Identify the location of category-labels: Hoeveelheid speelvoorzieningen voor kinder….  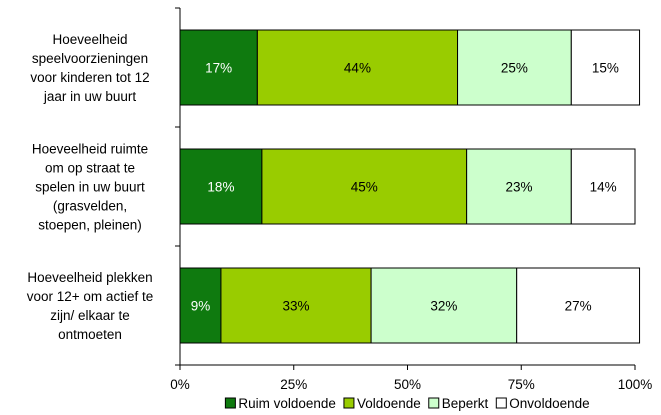
(90, 187).